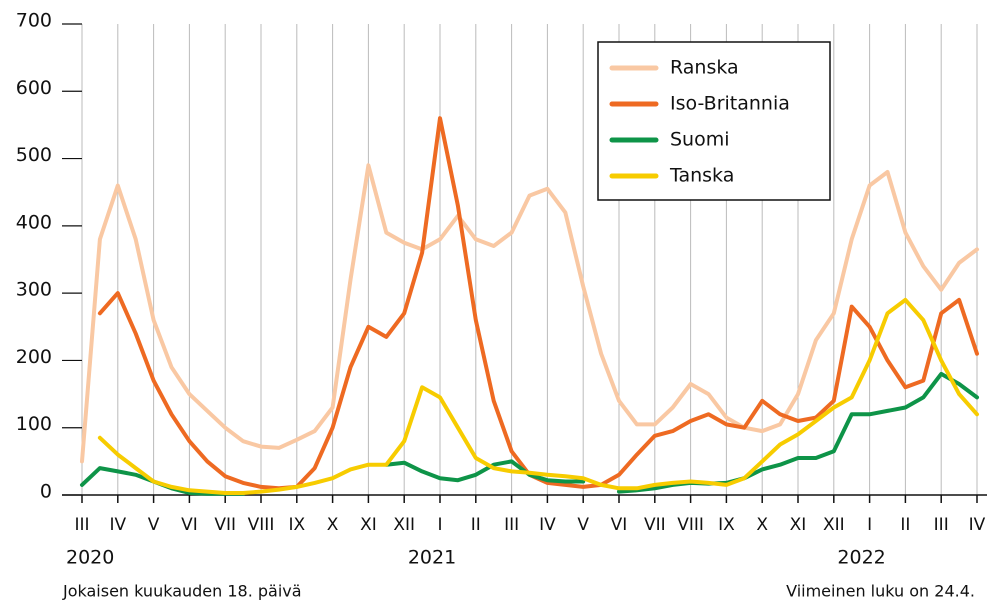 This screenshot has width=993, height=609. Describe the element at coordinates (34, 21) in the screenshot. I see `y-tick-label: 700` at that location.